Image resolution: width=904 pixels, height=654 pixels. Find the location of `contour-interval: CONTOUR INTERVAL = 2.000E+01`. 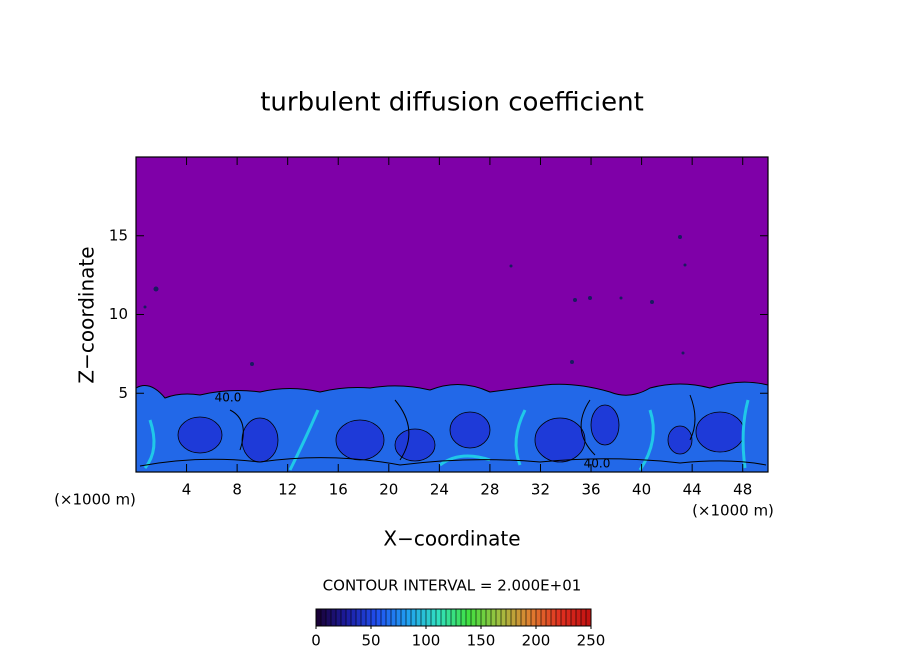

contour-interval: CONTOUR INTERVAL = 2.000E+01 is located at coordinates (452, 586).